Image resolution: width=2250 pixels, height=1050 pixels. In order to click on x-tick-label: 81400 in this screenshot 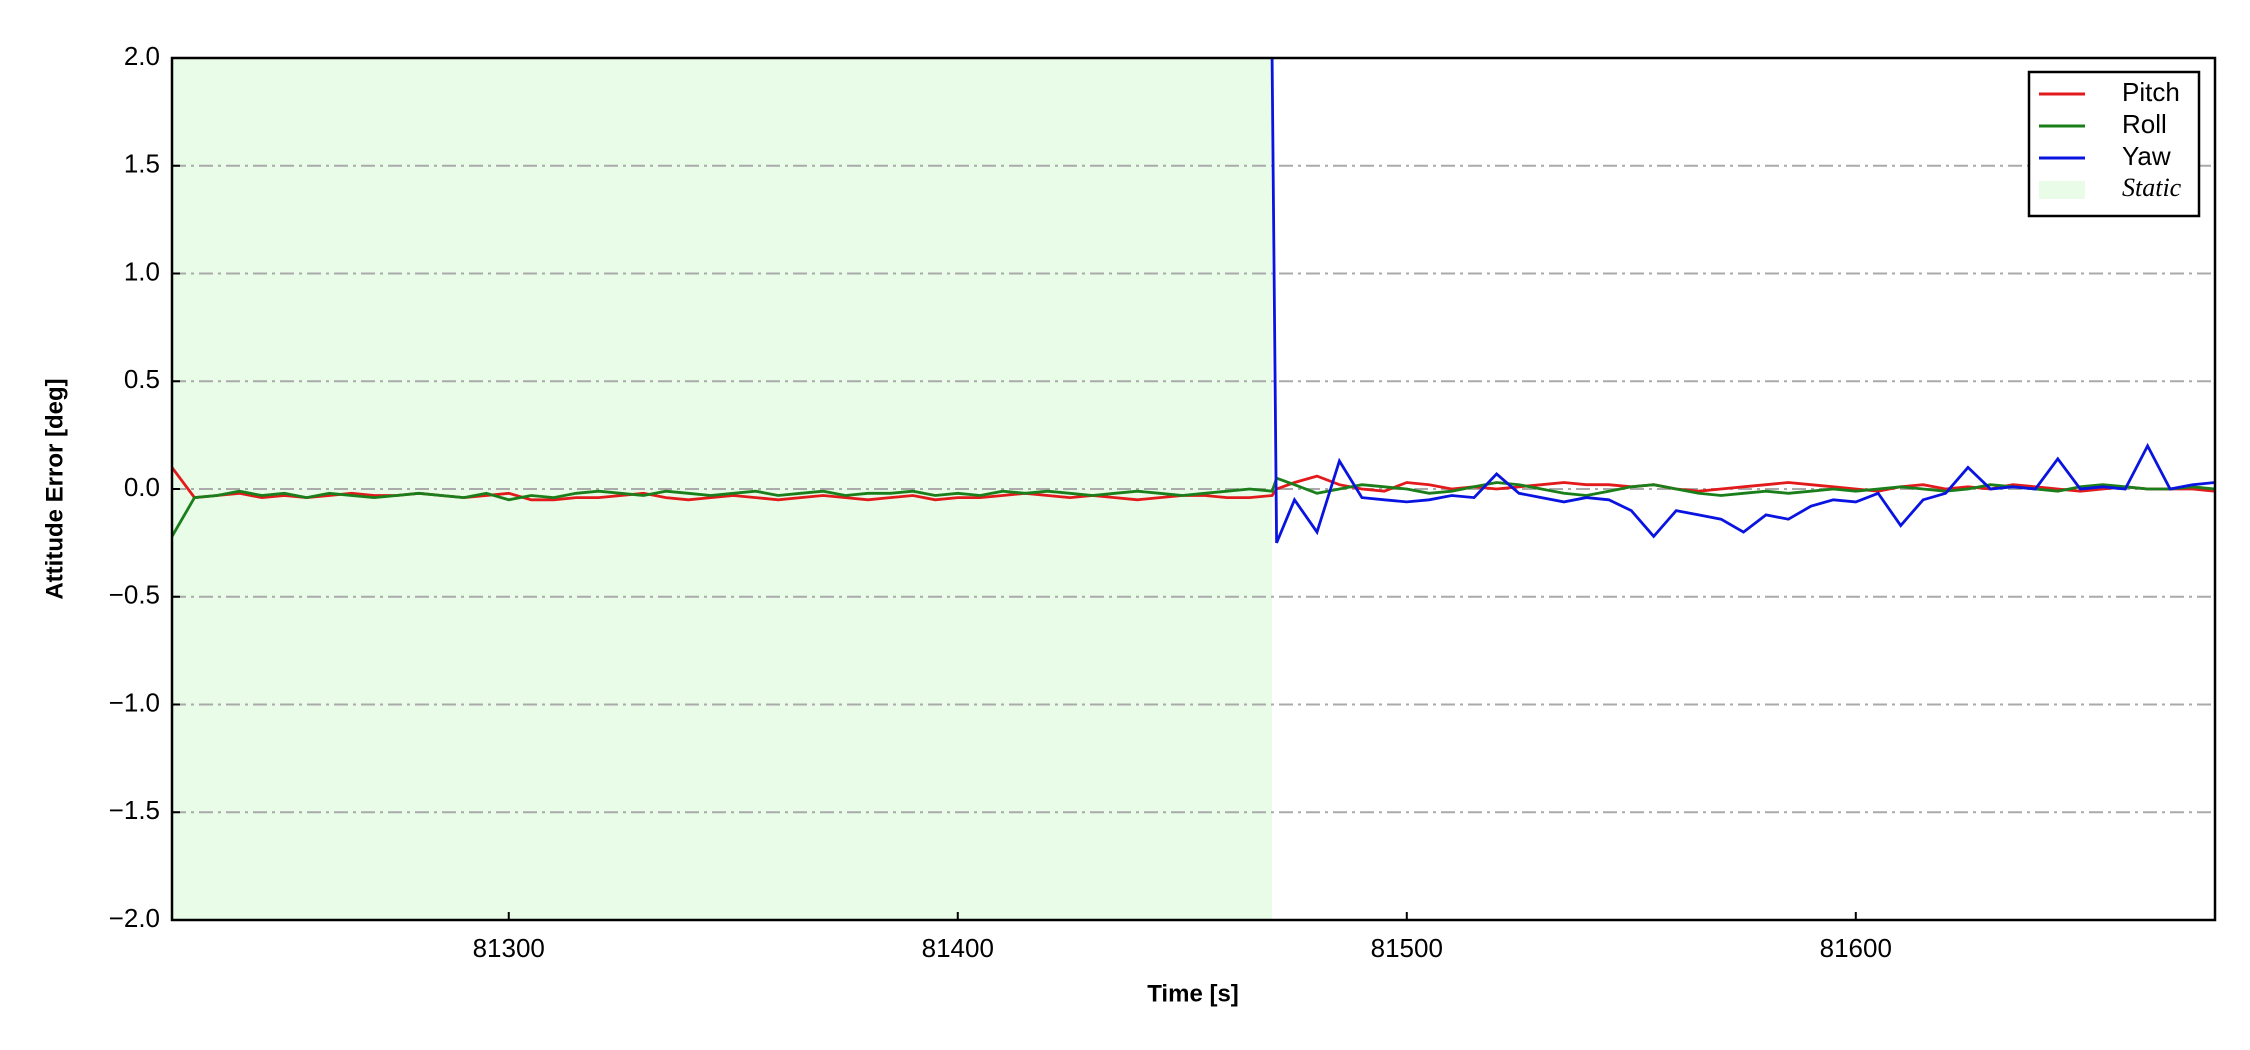, I will do `click(958, 948)`.